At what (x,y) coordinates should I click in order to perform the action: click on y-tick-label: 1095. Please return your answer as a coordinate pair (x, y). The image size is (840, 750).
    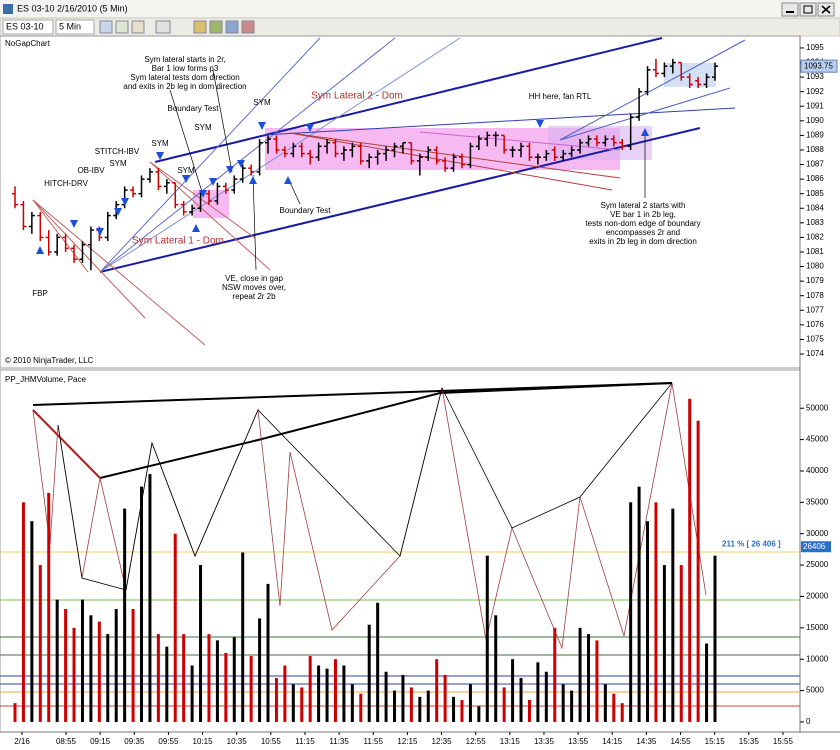
    Looking at the image, I should click on (815, 47).